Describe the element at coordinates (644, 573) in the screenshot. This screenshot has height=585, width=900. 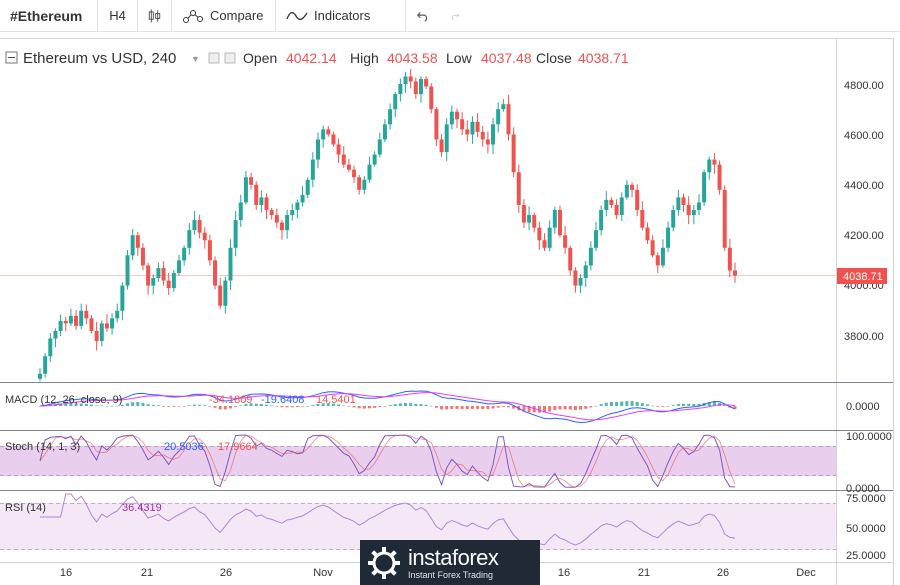
I see `time-tick: 21` at that location.